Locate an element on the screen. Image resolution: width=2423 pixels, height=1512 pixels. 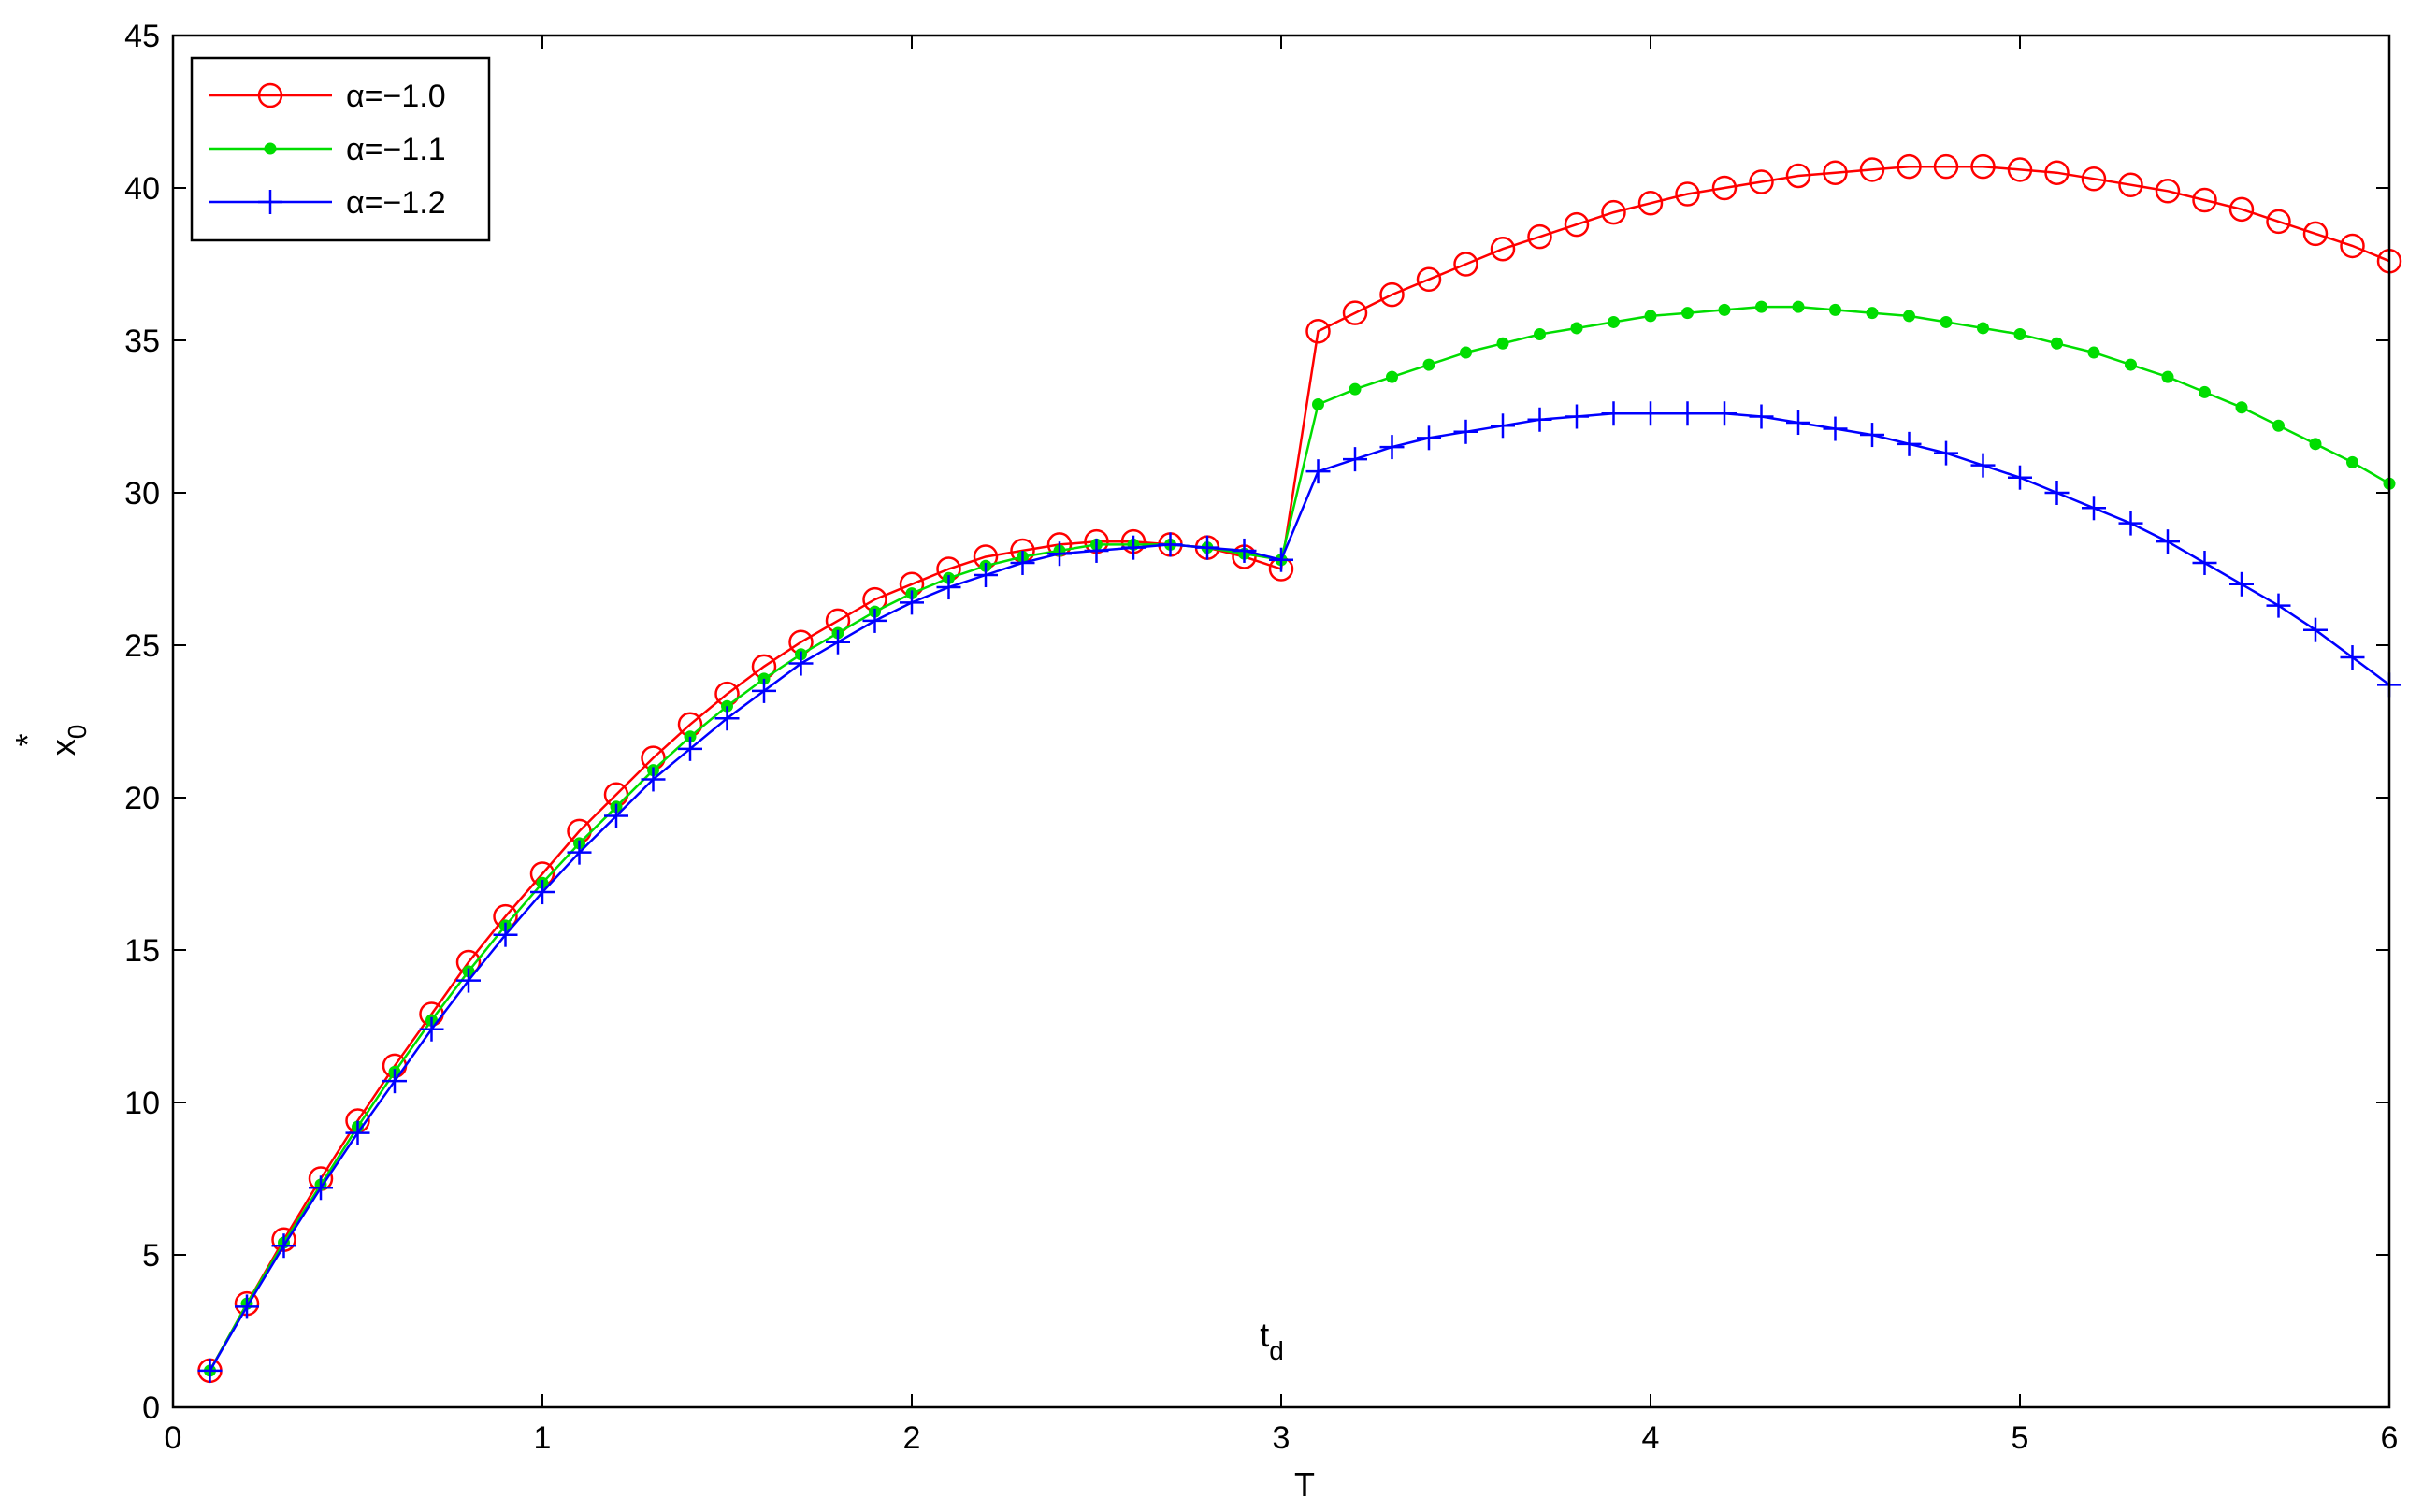
annotation-td: td is located at coordinates (1272, 1340).